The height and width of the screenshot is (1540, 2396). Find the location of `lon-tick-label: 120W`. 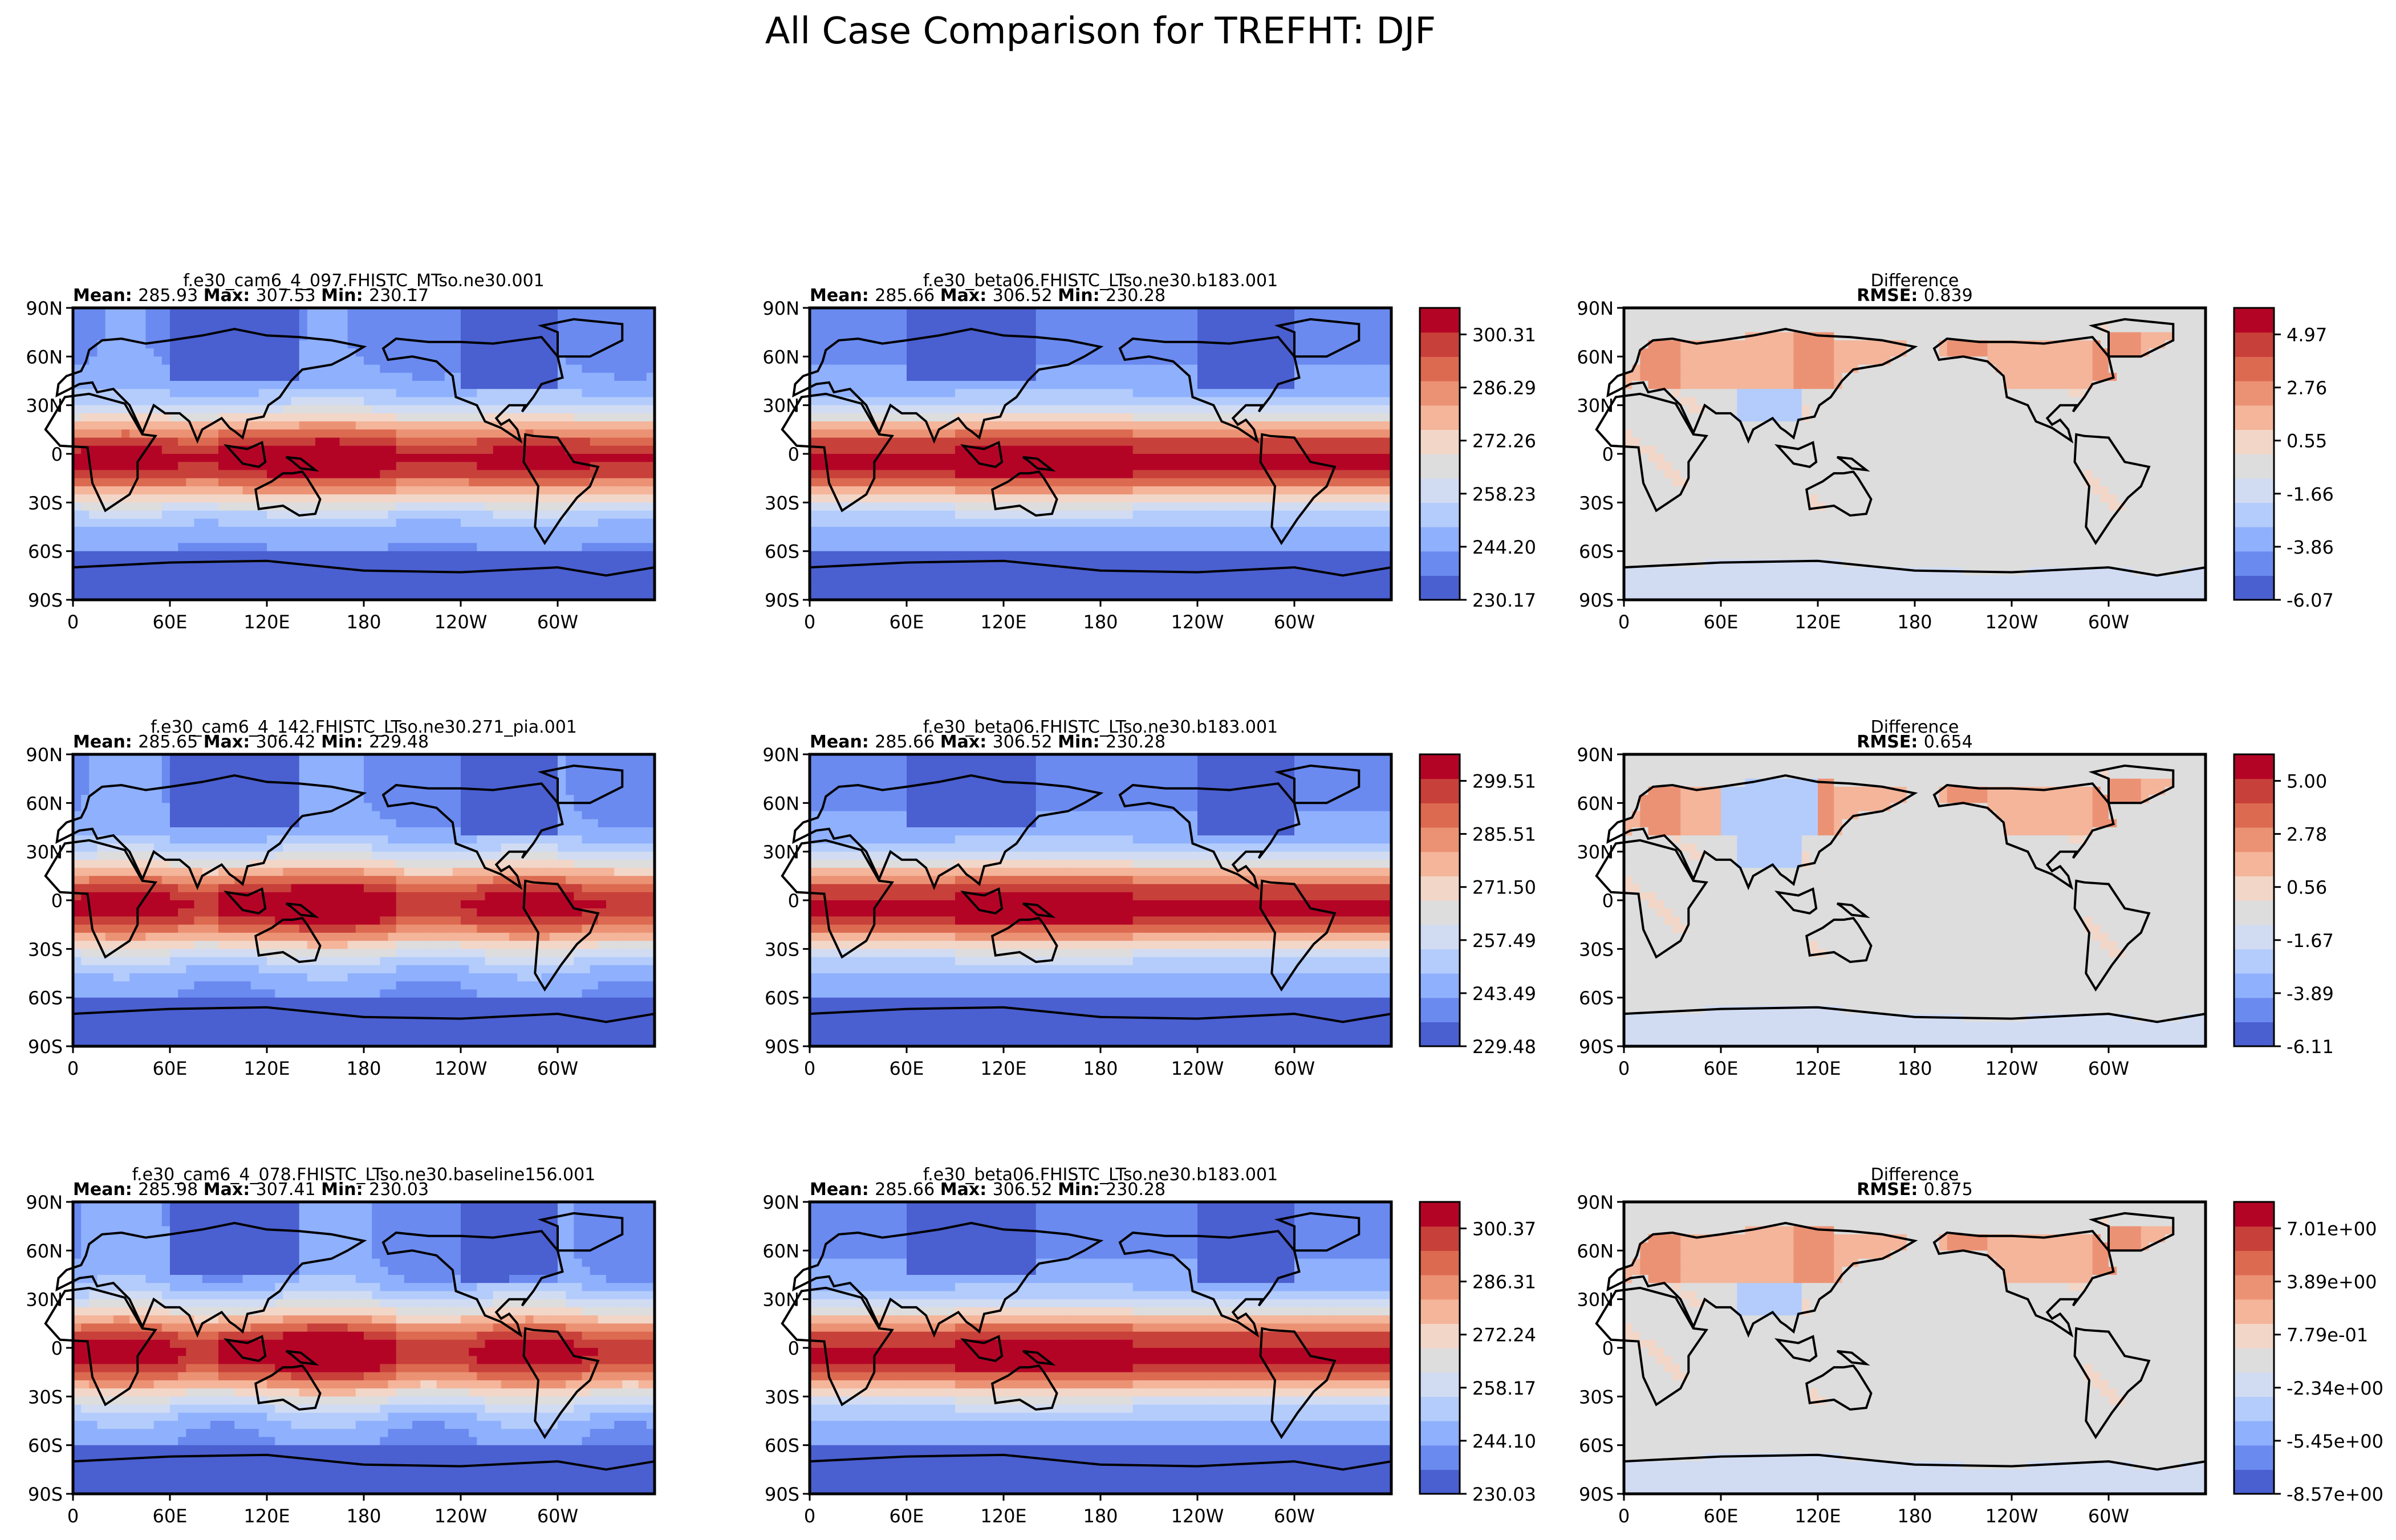

lon-tick-label: 120W is located at coordinates (461, 622).